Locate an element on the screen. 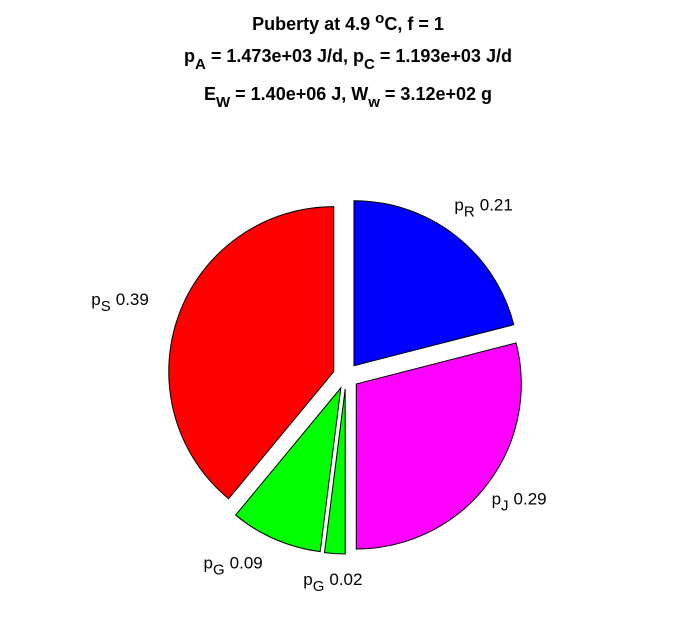 The image size is (696, 618). label-value: 0.02 is located at coordinates (345, 579).